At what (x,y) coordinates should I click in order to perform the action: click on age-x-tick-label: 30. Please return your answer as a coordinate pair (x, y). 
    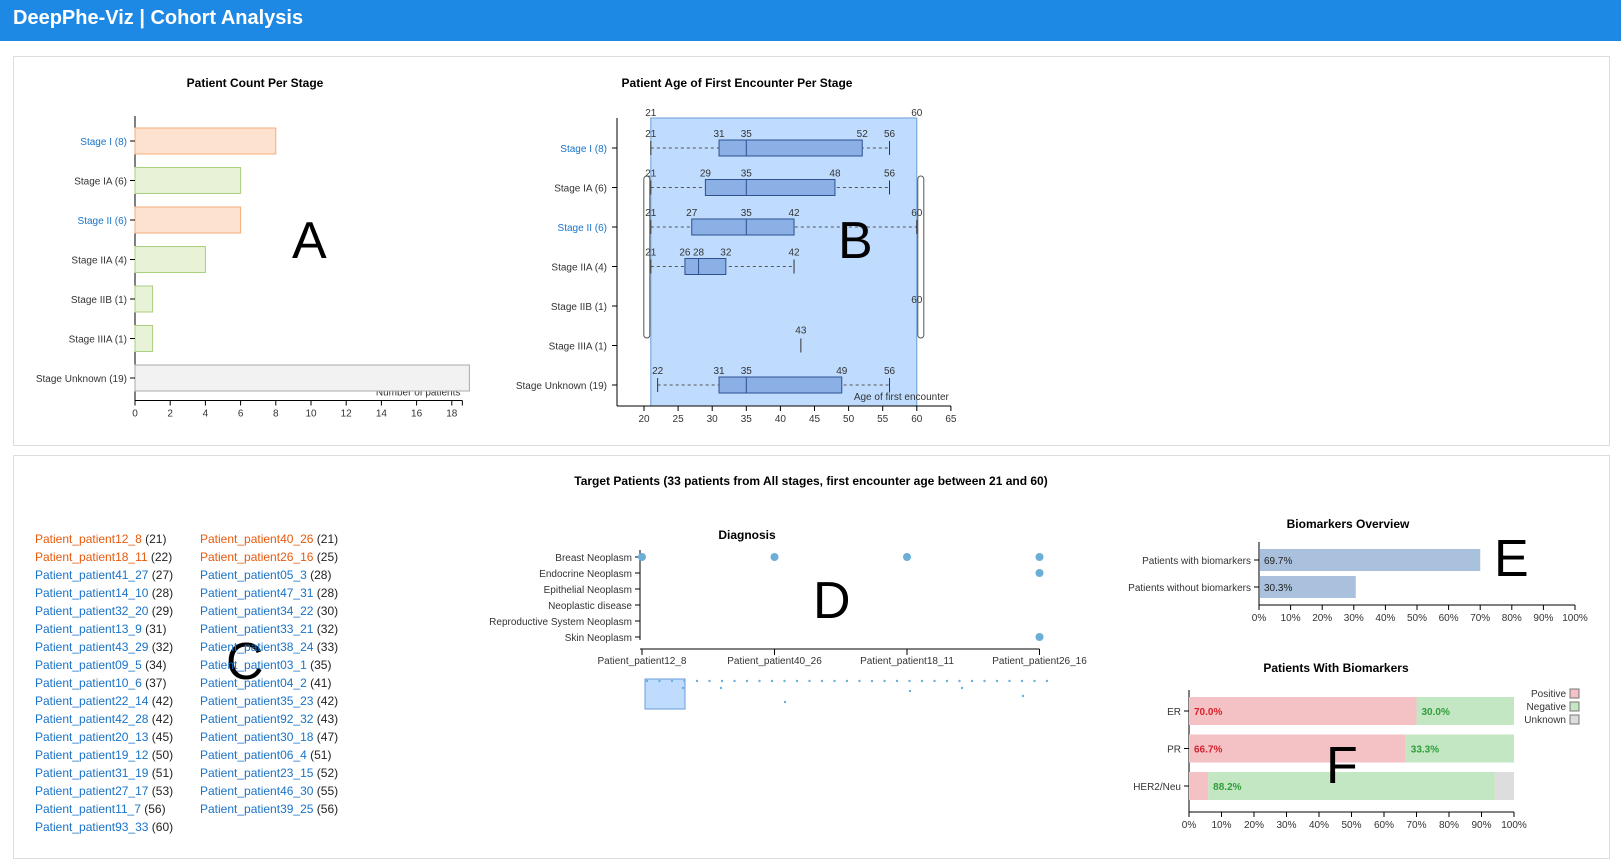
    Looking at the image, I should click on (713, 419).